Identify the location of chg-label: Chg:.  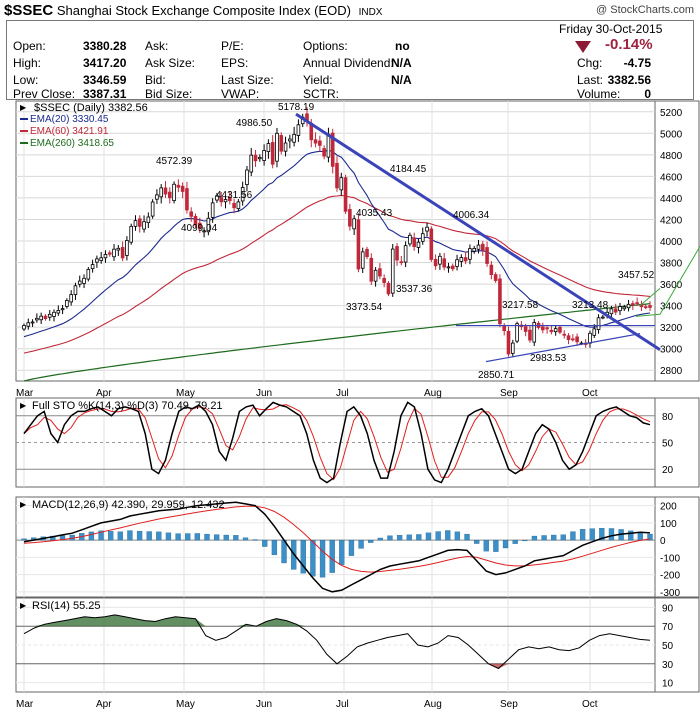
(590, 63).